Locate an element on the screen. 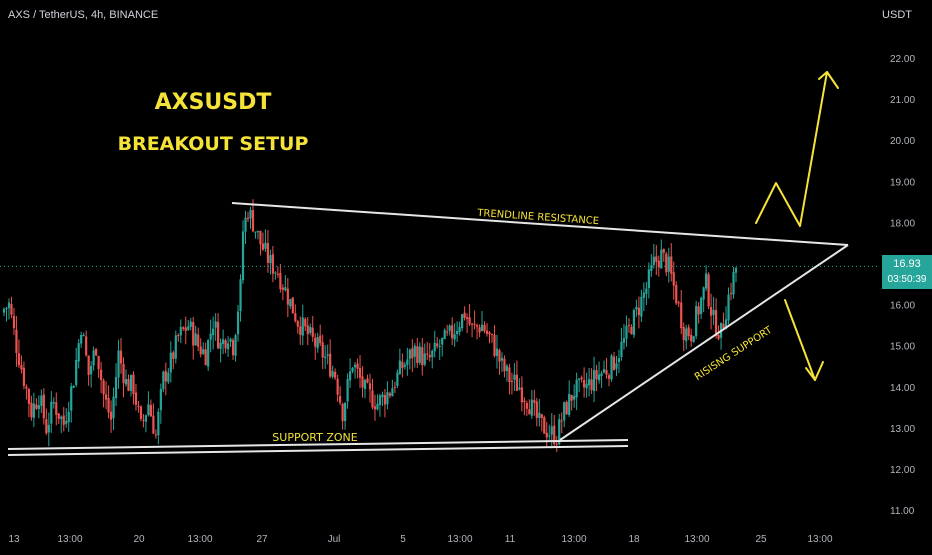 Image resolution: width=932 pixels, height=555 pixels. symbol-header: AXS / TetherUS, 4h, BINANCE is located at coordinates (83, 15).